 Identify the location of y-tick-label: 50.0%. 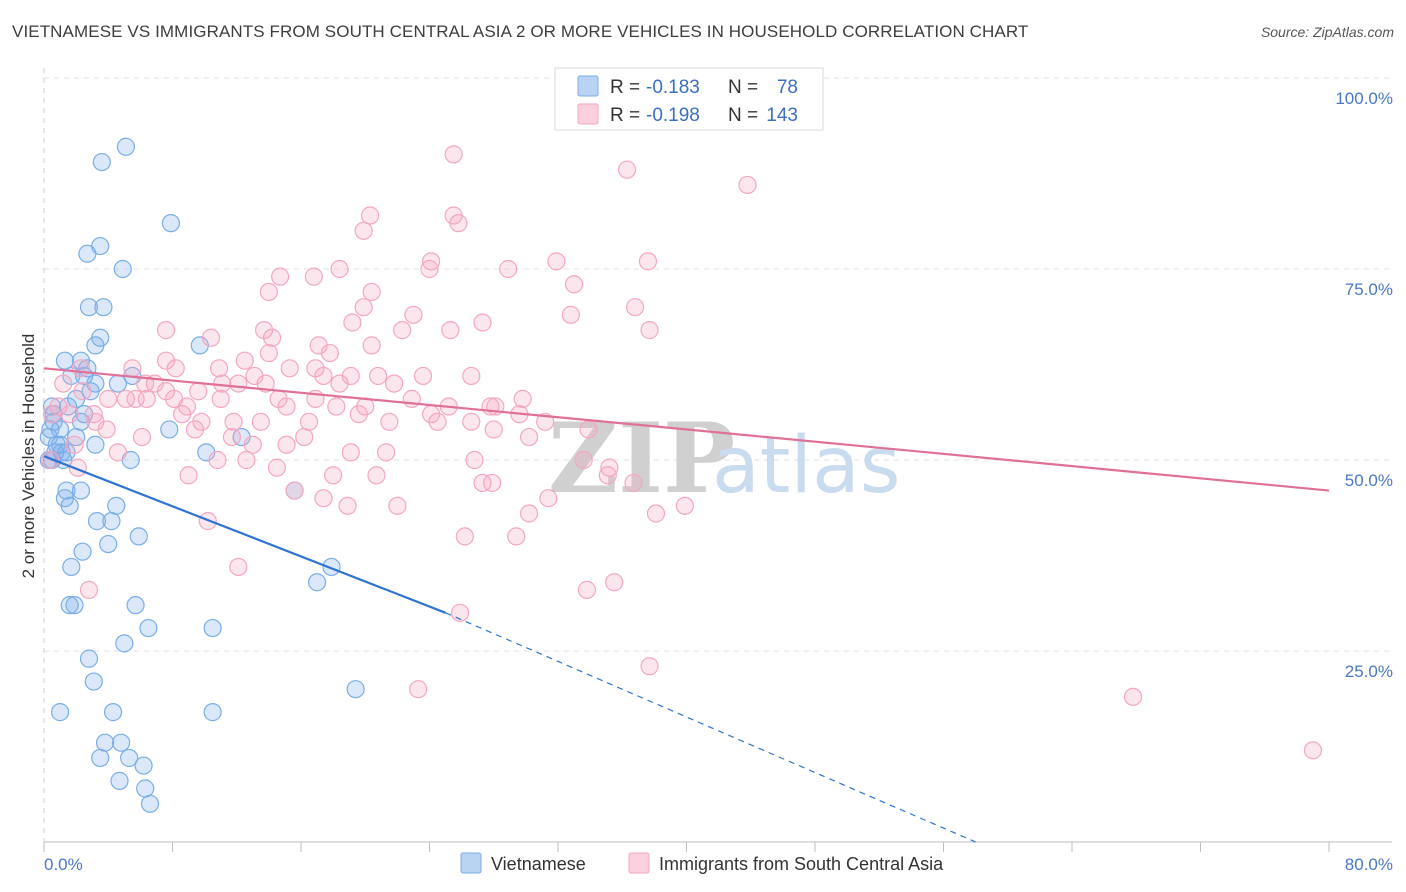
(1369, 480).